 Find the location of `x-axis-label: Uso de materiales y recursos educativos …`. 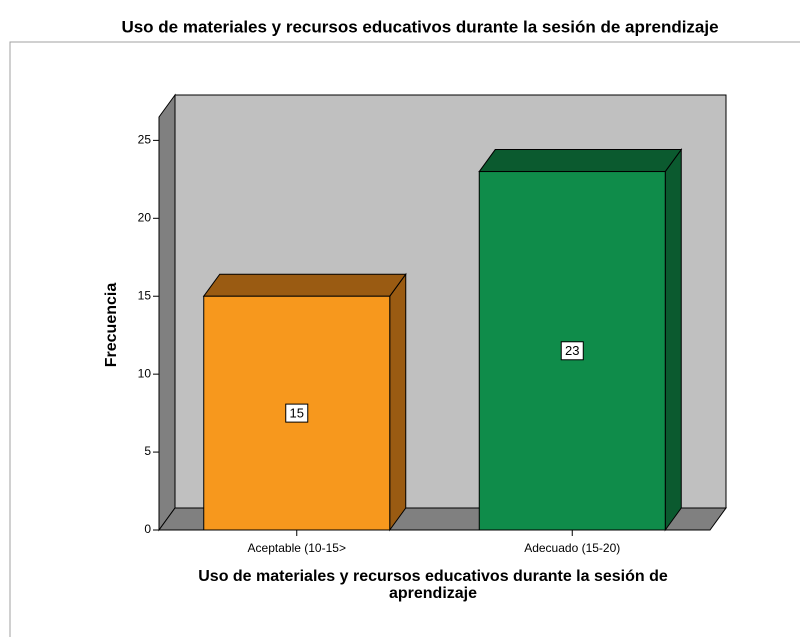

x-axis-label: Uso de materiales y recursos educativos … is located at coordinates (433, 585).